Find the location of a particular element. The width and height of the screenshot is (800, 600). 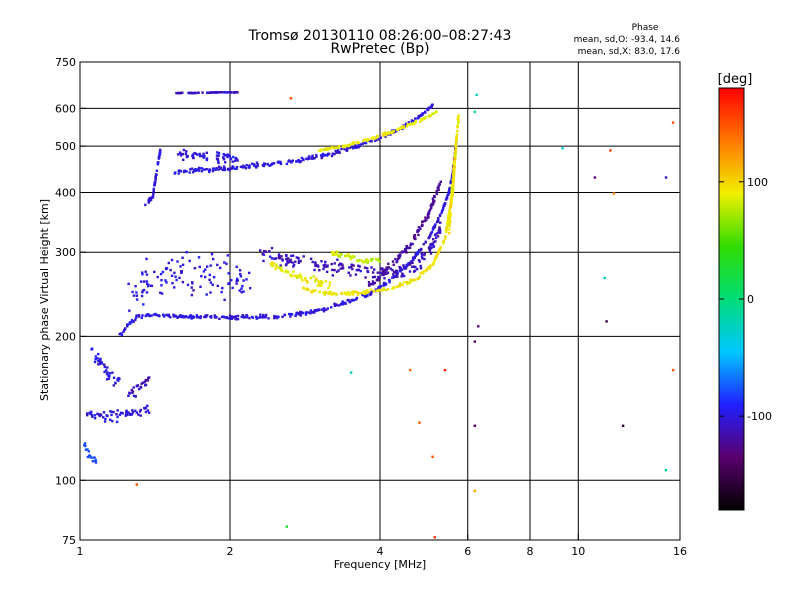

y-tick-label: 75 is located at coordinates (69, 540).